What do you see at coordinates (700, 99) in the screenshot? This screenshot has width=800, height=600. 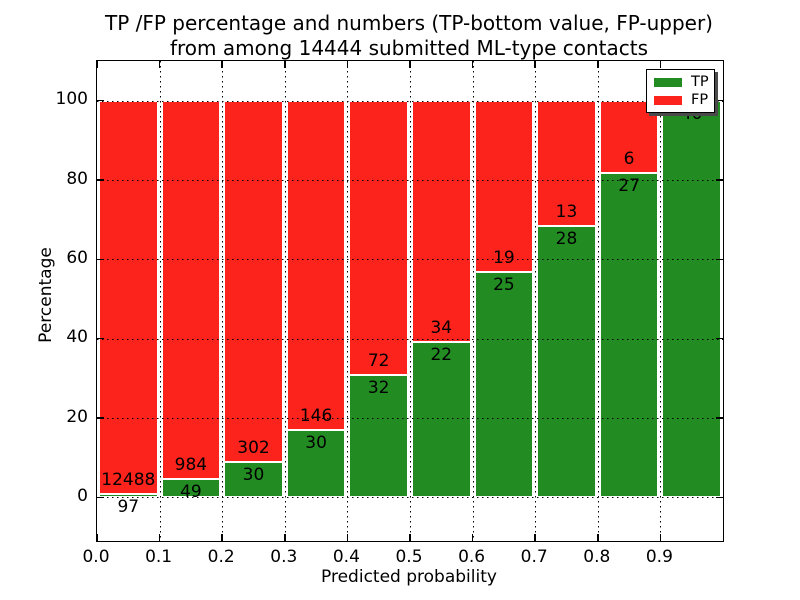 I see `legend-label-fp: FP` at bounding box center [700, 99].